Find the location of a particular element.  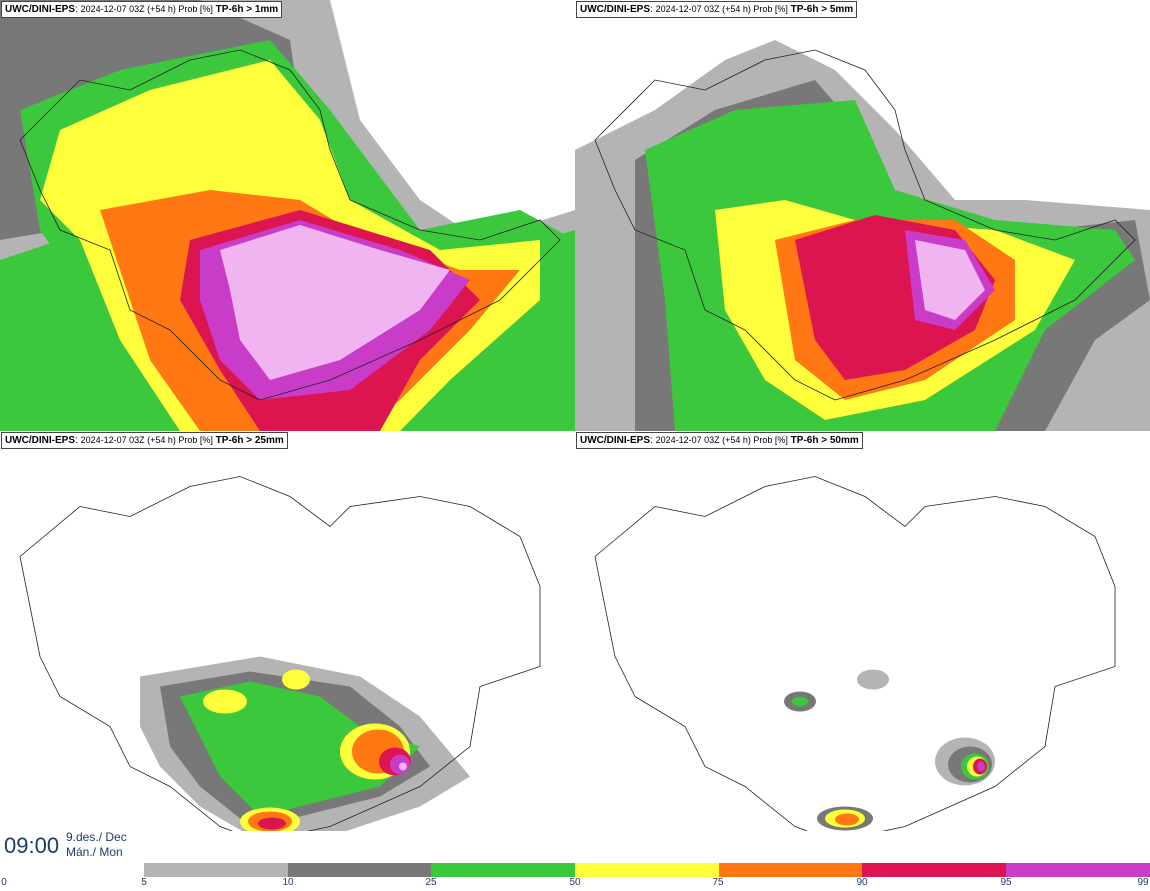

legend-tick: 10 is located at coordinates (288, 882).